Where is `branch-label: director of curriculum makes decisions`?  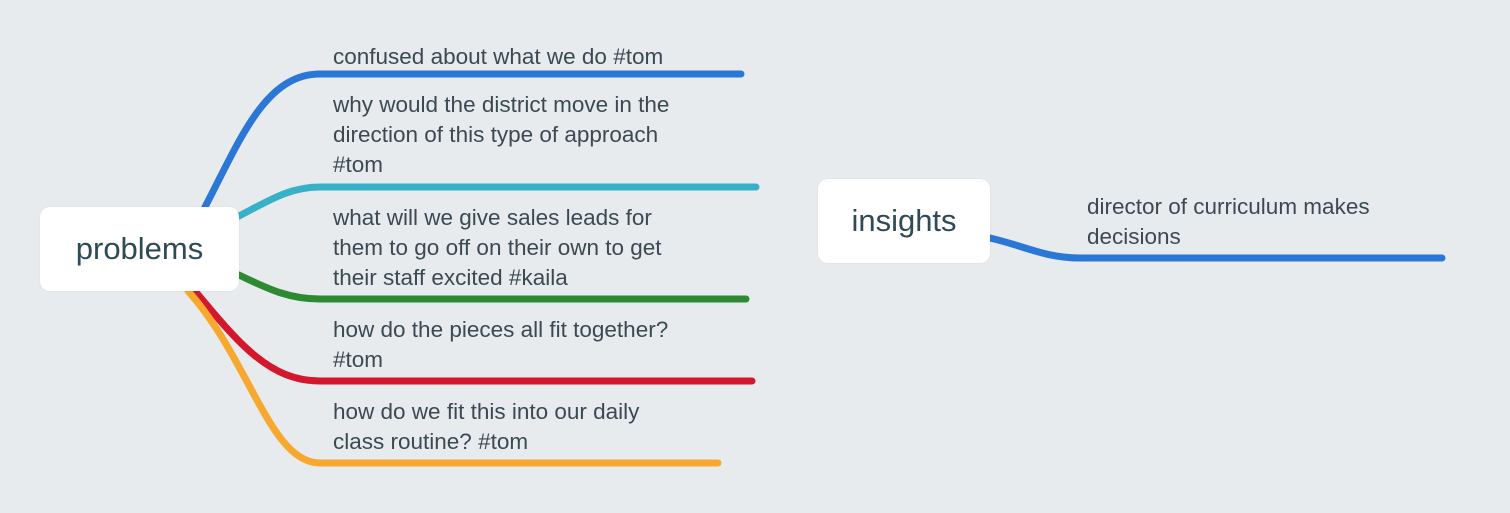
branch-label: director of curriculum makes decisions is located at coordinates (1228, 221).